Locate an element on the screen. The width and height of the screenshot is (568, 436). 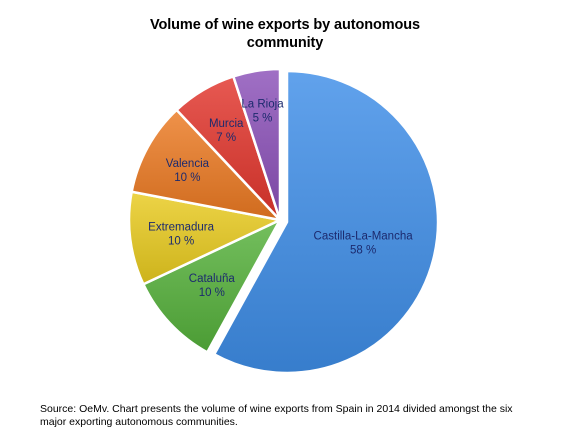
slice-value-murcia: 7 % is located at coordinates (226, 138).